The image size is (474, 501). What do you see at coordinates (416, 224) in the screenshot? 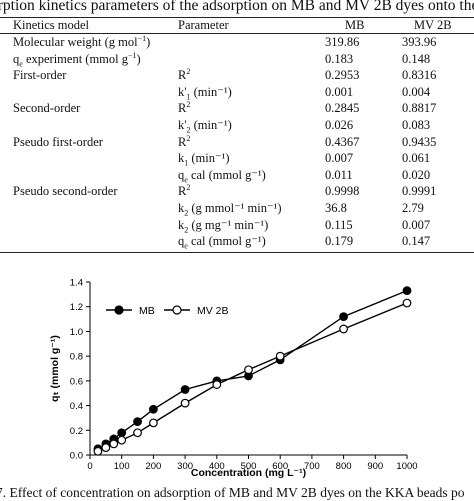
I see `mv2b-value: 0.007` at bounding box center [416, 224].